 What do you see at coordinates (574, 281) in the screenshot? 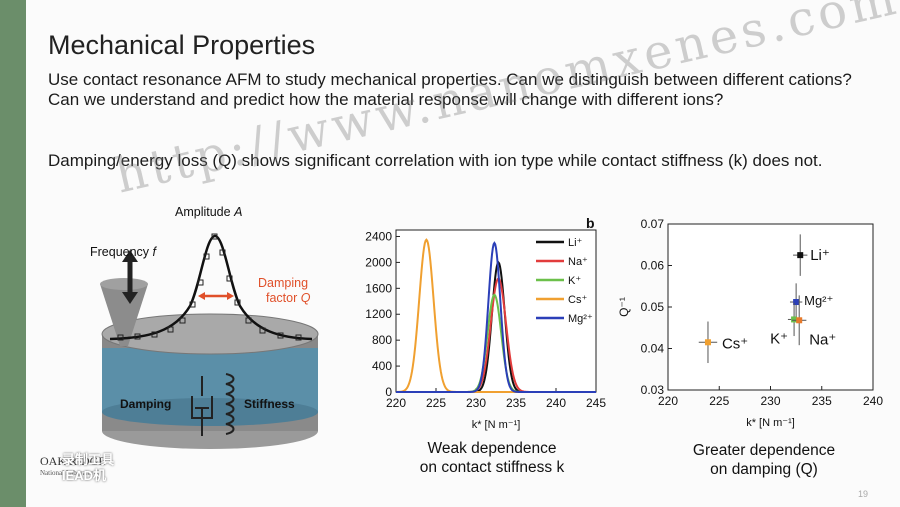
I see `hist-legend-label: K⁺` at bounding box center [574, 281].